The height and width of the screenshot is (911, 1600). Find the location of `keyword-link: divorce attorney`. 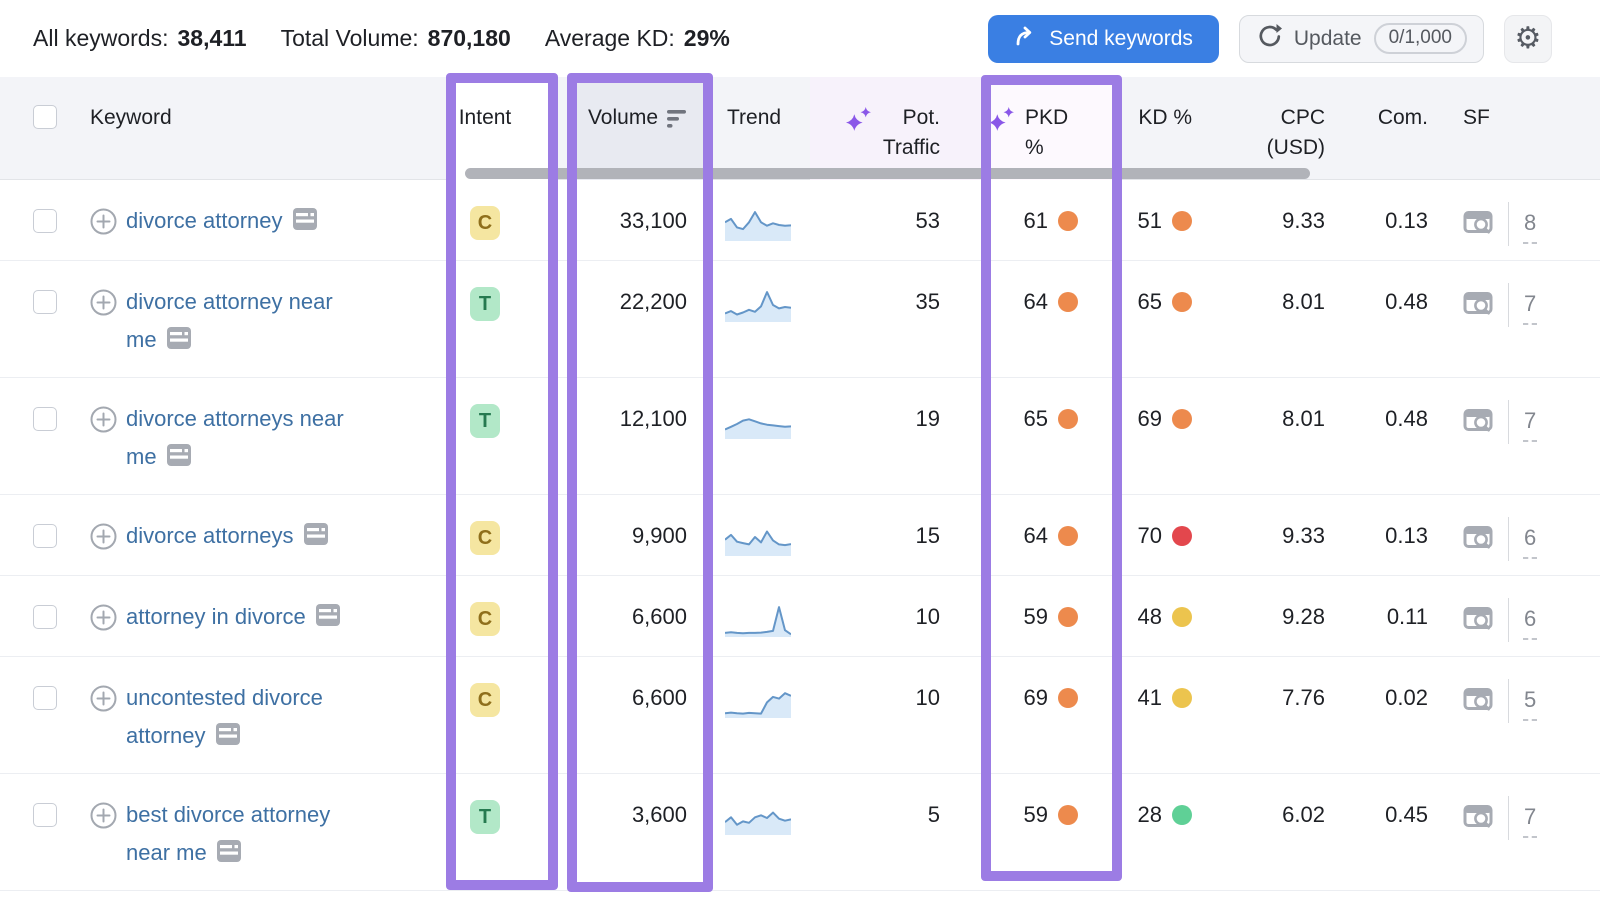

keyword-link: divorce attorney is located at coordinates (204, 220).